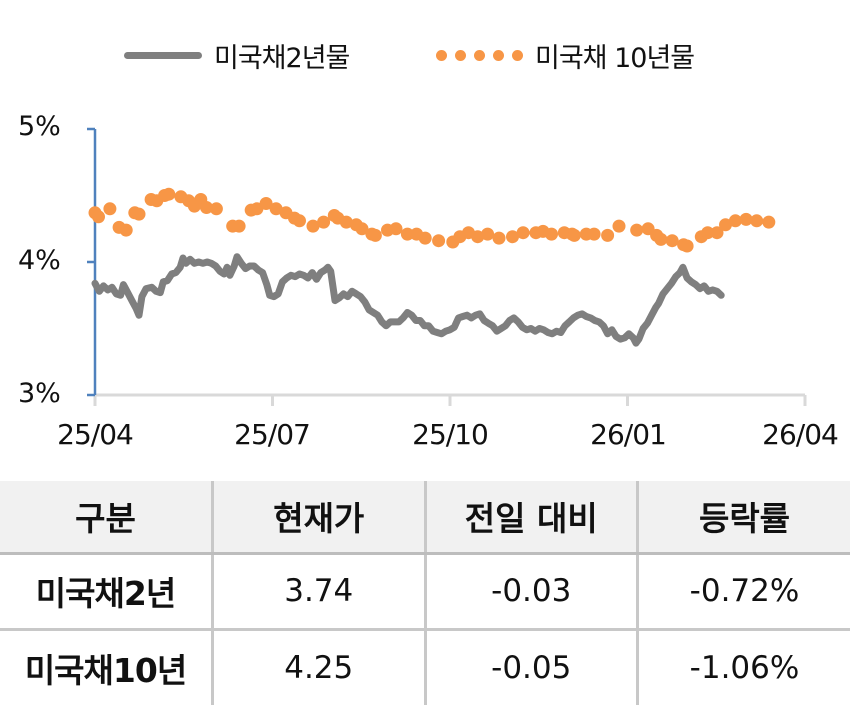  What do you see at coordinates (95, 434) in the screenshot?
I see `x-tick-label: 25/04` at bounding box center [95, 434].